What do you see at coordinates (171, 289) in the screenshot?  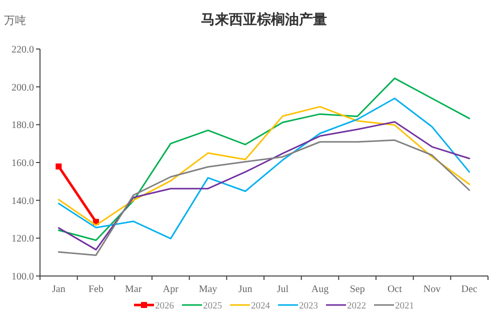 I see `x-tick-label: Apr` at bounding box center [171, 289].